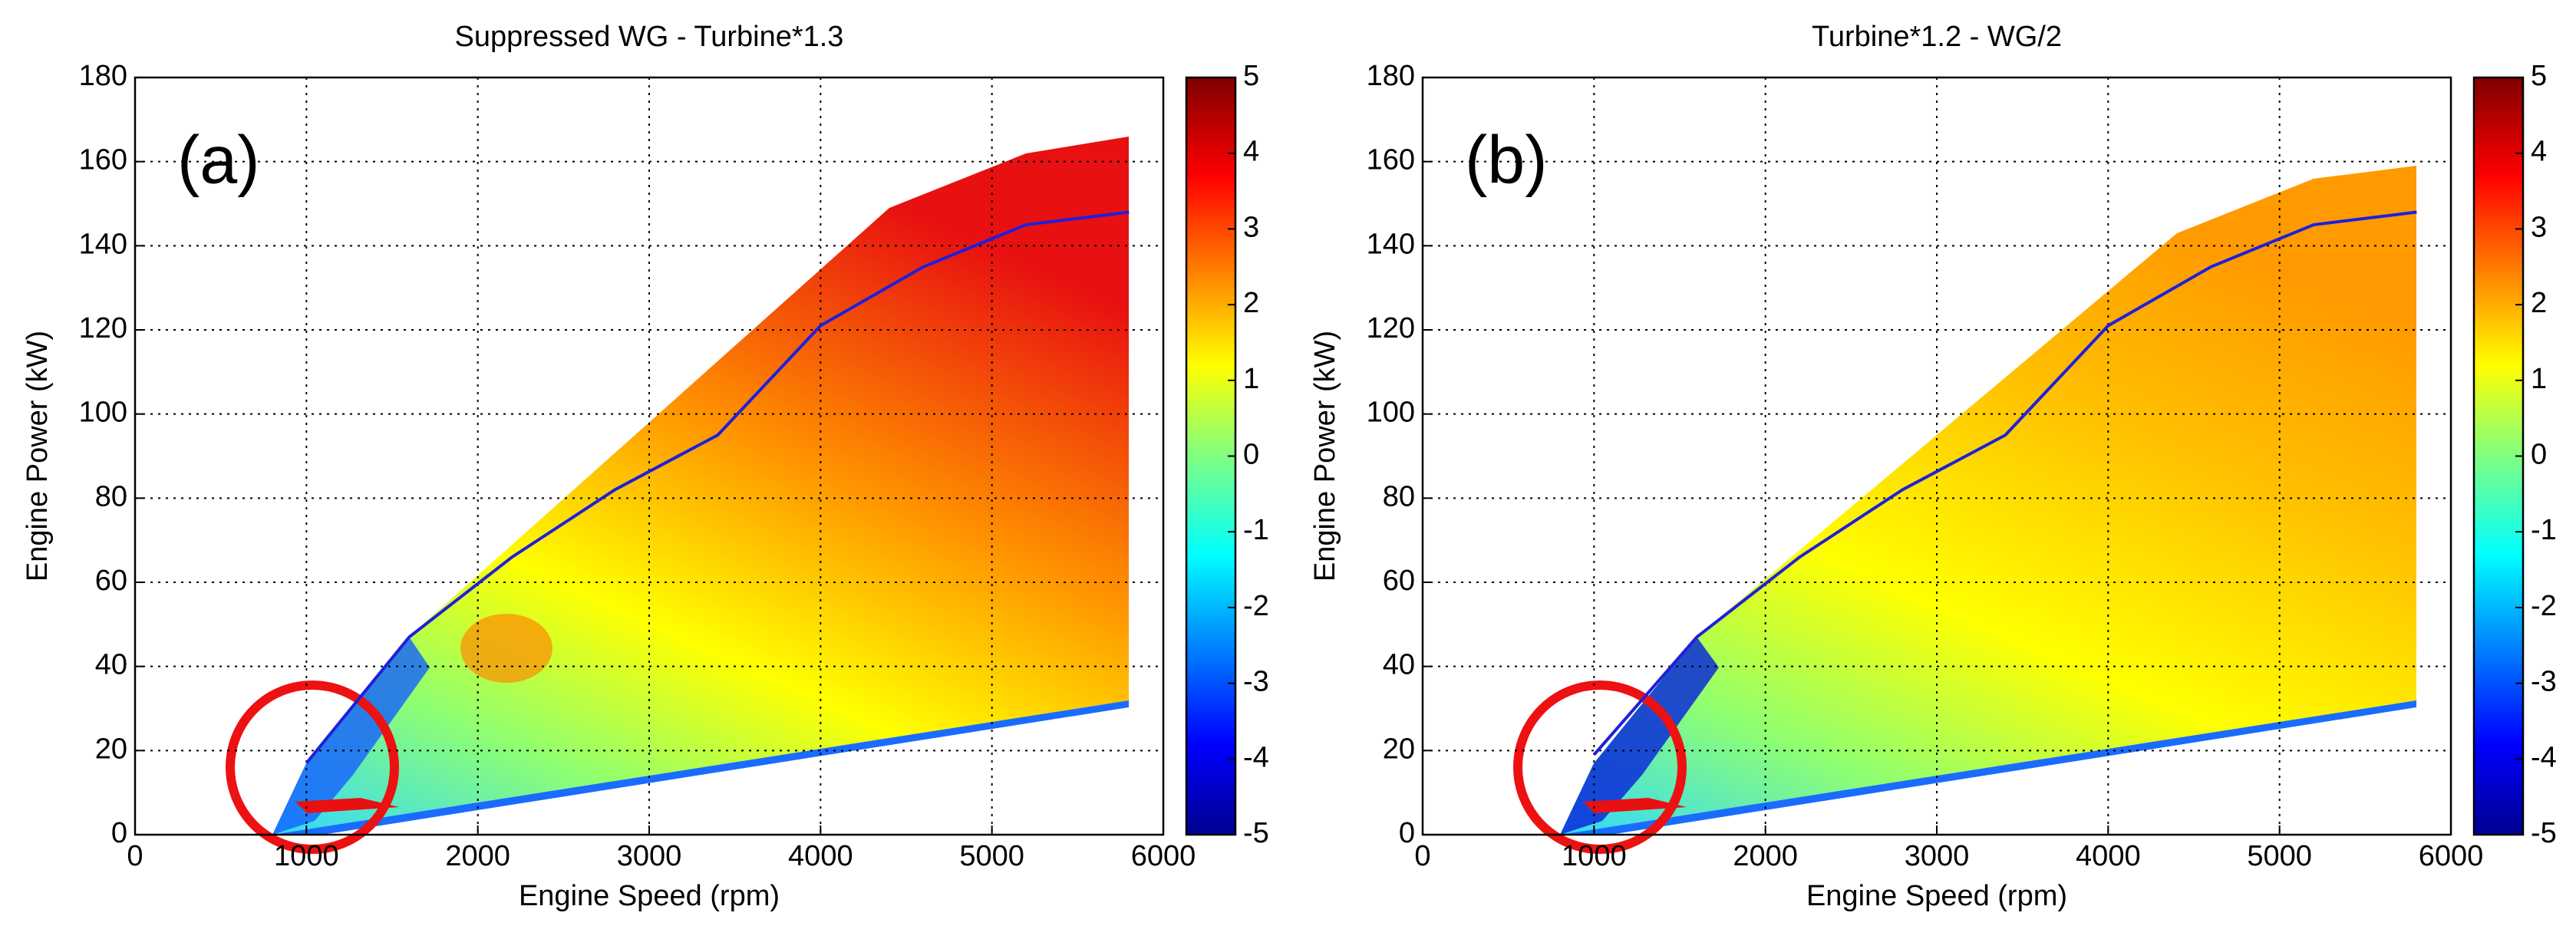 The height and width of the screenshot is (949, 2576). Describe the element at coordinates (1937, 37) in the screenshot. I see `chart-title: Turbine*1.2 - WG/2` at that location.